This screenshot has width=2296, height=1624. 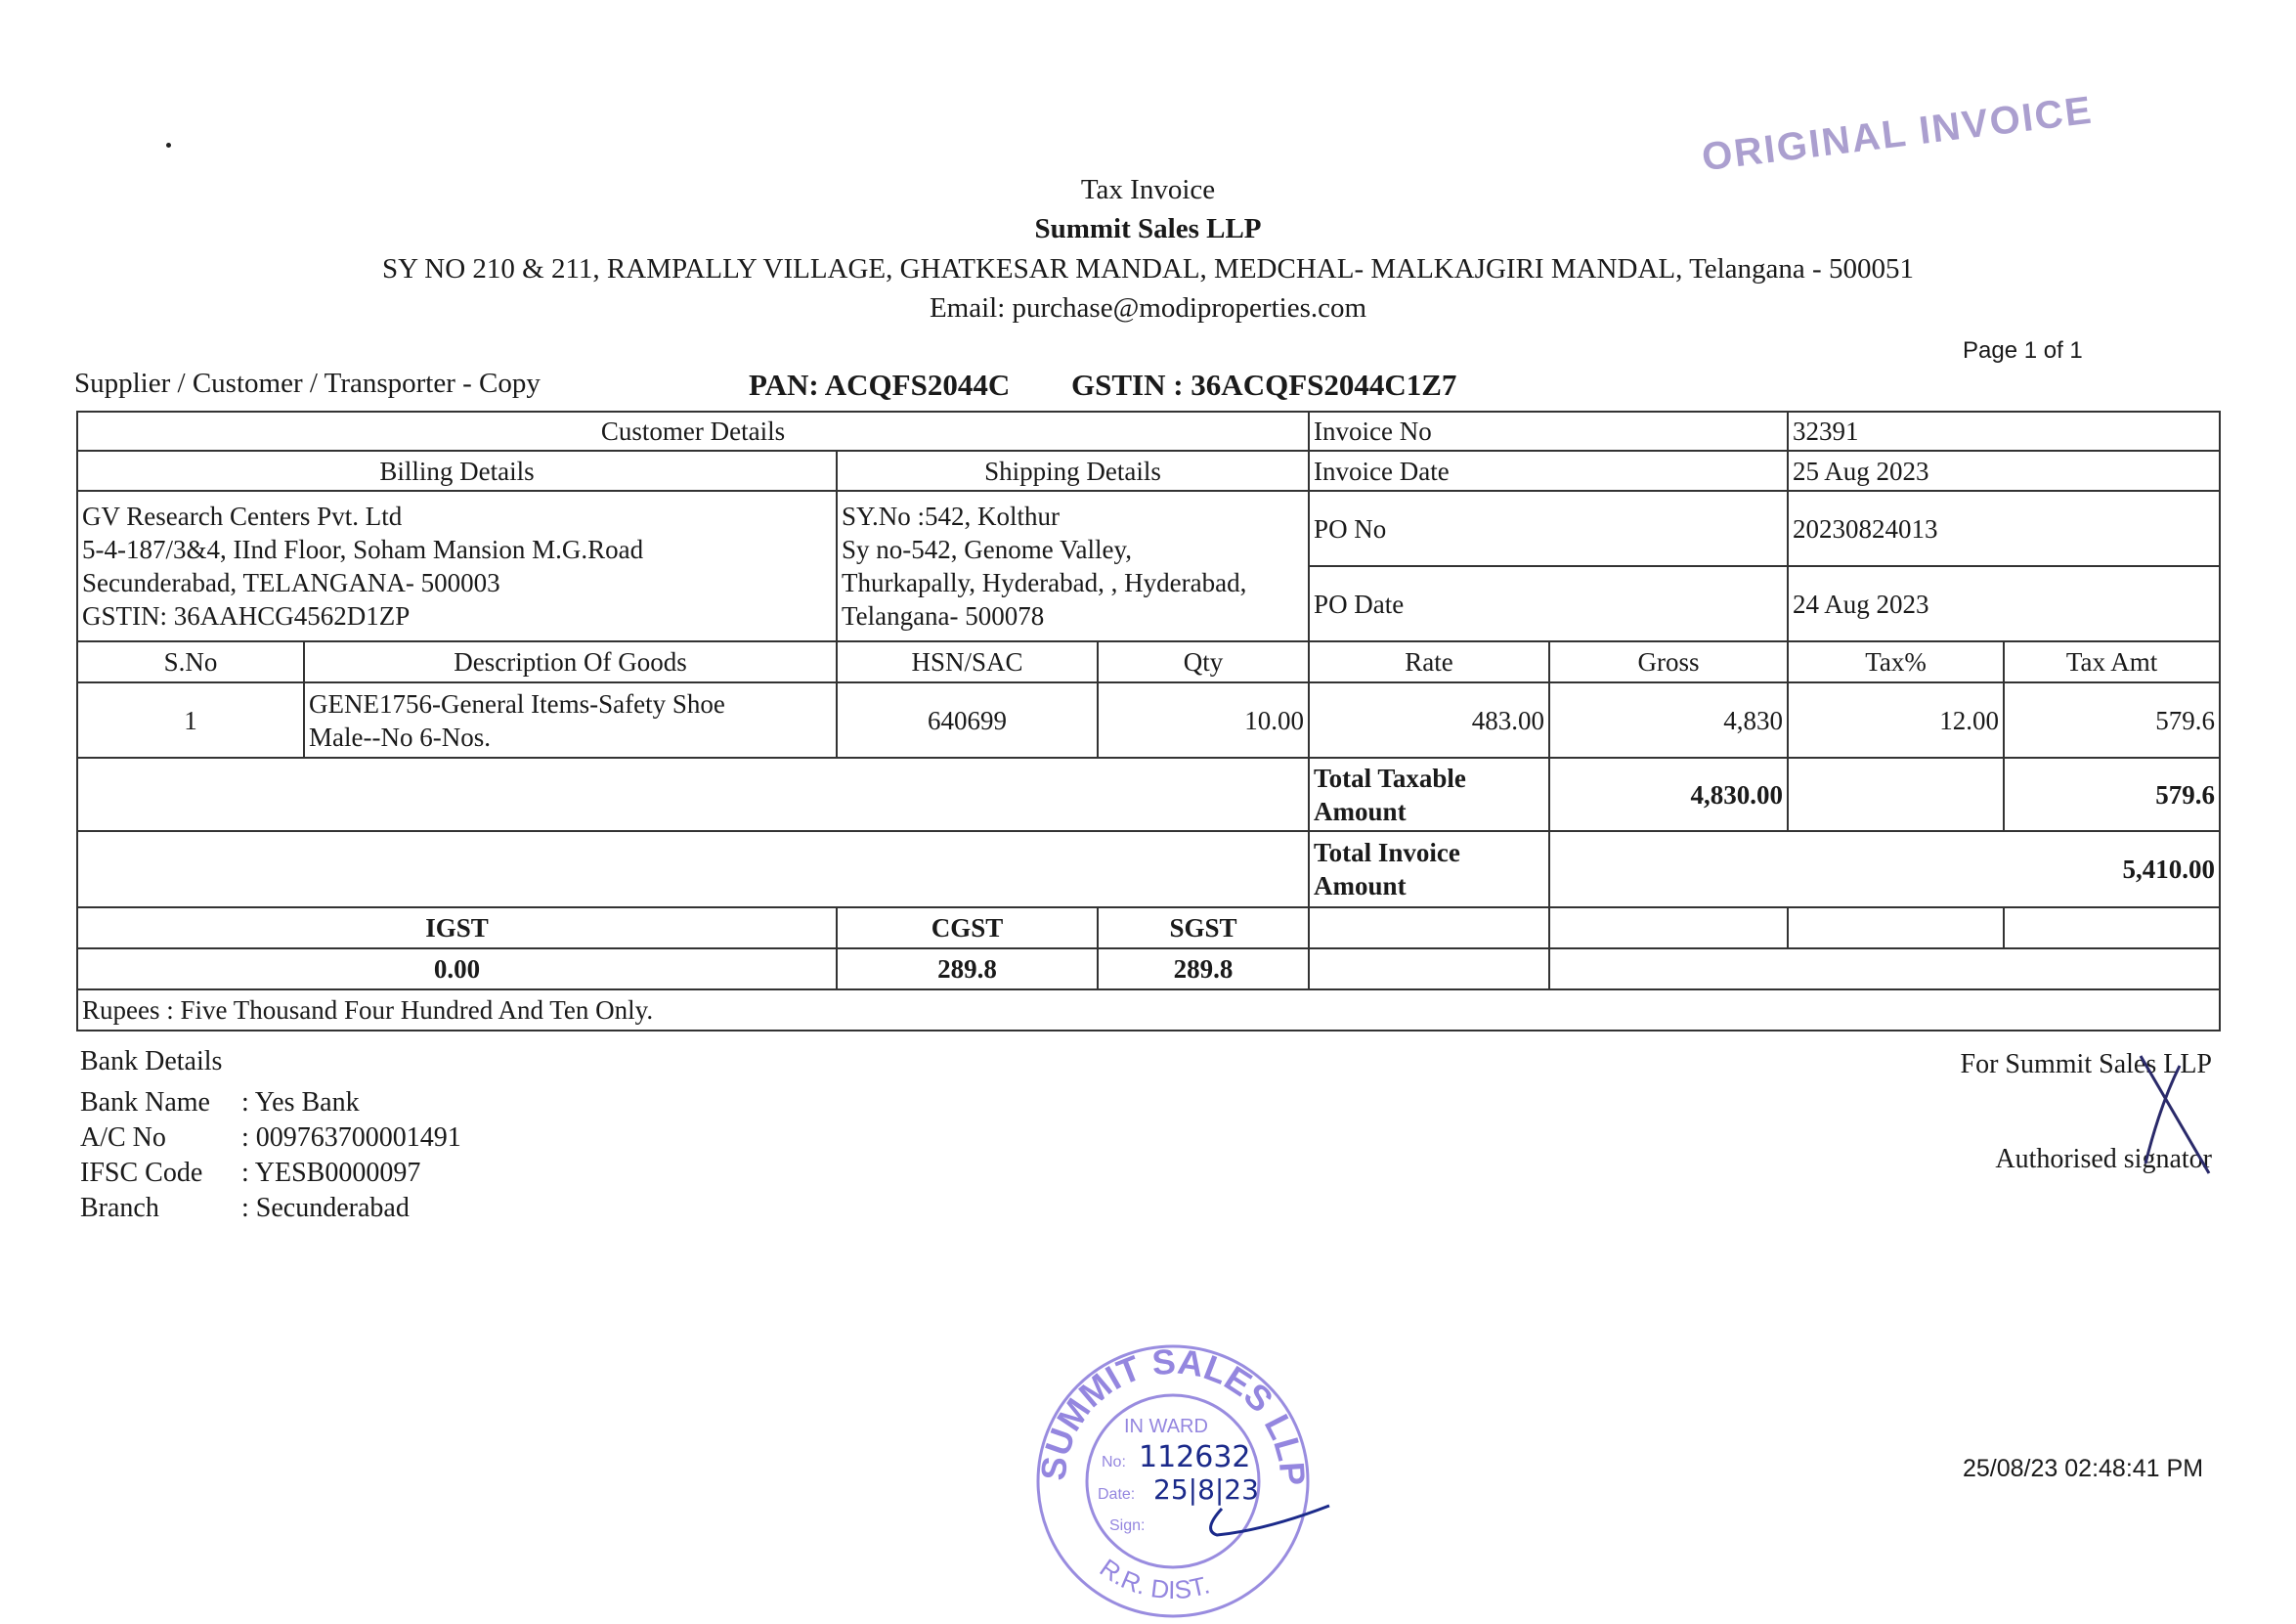 I want to click on stamp-ring-bottom: R.R. DIST., so click(x=1154, y=1579).